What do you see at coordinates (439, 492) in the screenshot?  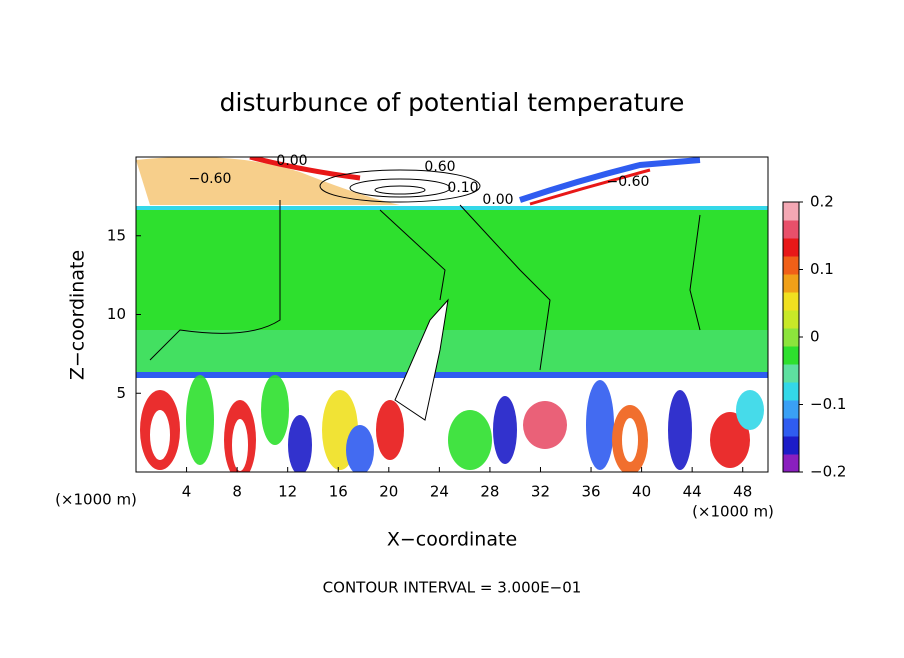 I see `x-tick-label: 24` at bounding box center [439, 492].